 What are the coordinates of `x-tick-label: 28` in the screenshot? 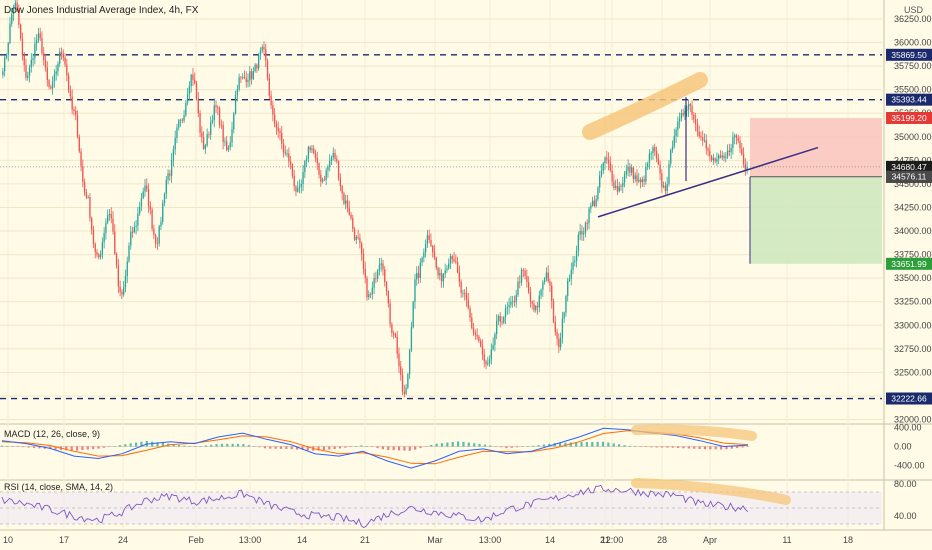 It's located at (662, 540).